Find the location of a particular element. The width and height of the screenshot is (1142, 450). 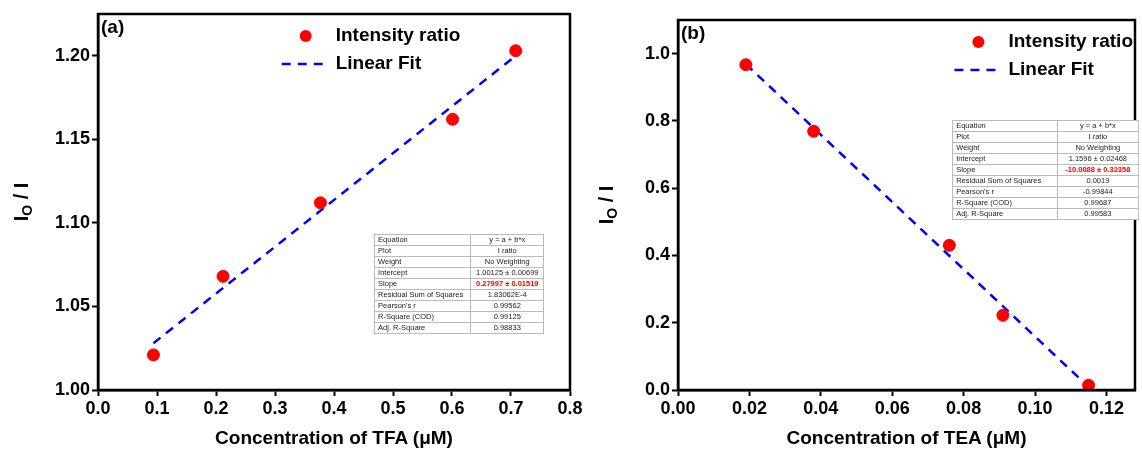

y-tick-label: 0.2 is located at coordinates (657, 321).